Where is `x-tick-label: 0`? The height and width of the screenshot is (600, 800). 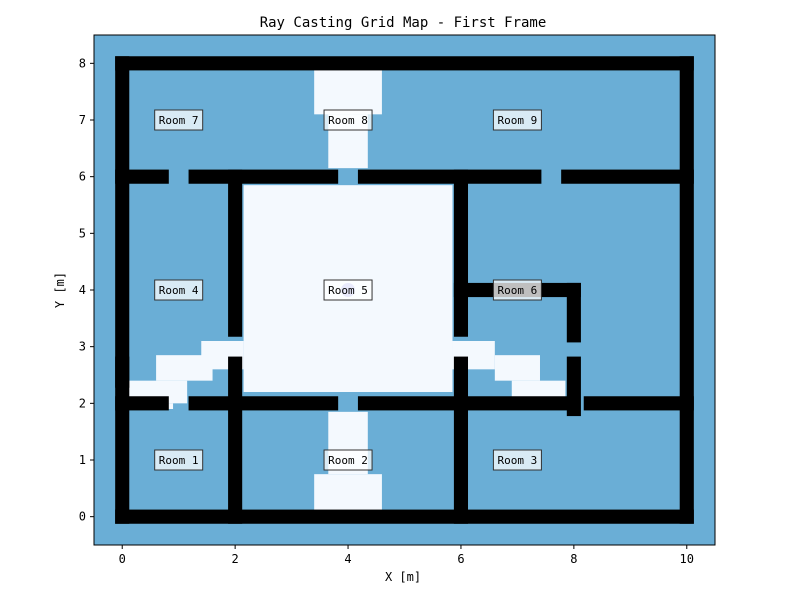
x-tick-label: 0 is located at coordinates (122, 559).